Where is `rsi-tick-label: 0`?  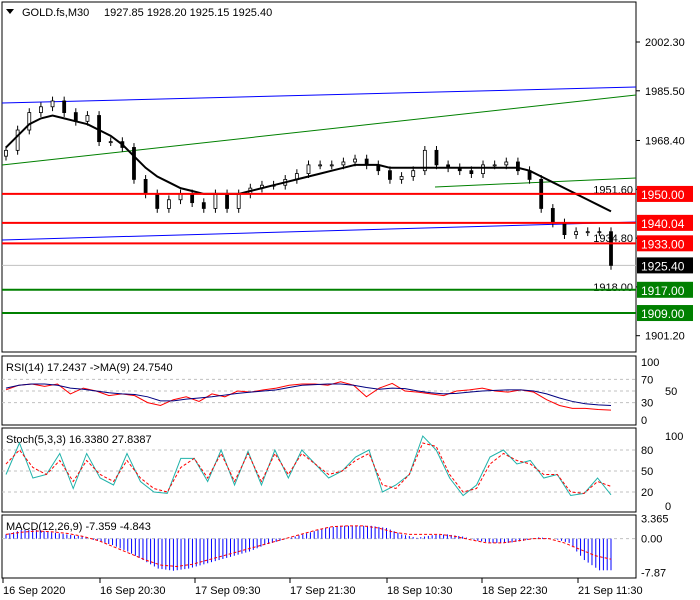 rsi-tick-label: 0 is located at coordinates (644, 421).